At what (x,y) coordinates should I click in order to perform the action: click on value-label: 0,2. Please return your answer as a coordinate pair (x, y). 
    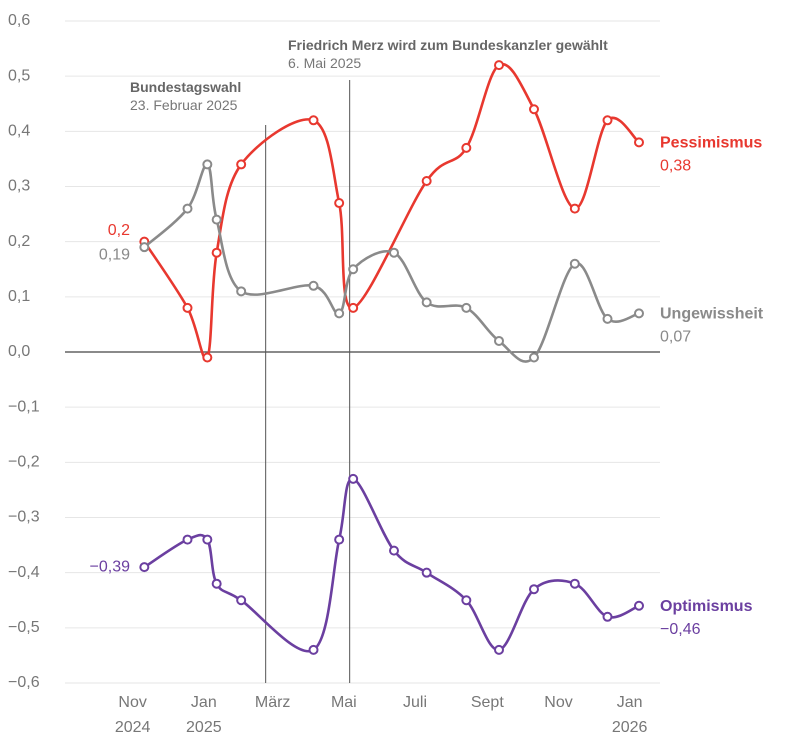
    Looking at the image, I should click on (119, 230).